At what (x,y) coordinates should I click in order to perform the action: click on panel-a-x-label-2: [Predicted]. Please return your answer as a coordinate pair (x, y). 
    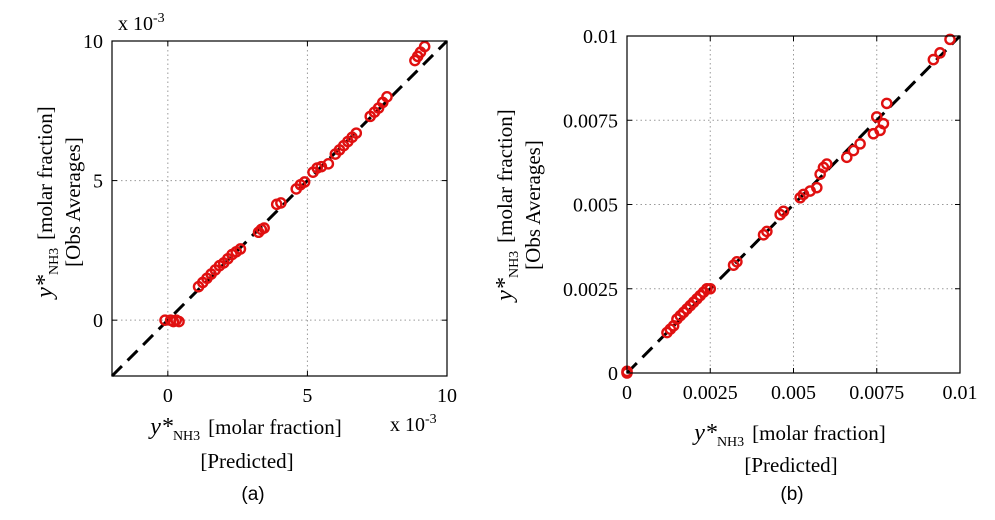
    Looking at the image, I should click on (246, 461).